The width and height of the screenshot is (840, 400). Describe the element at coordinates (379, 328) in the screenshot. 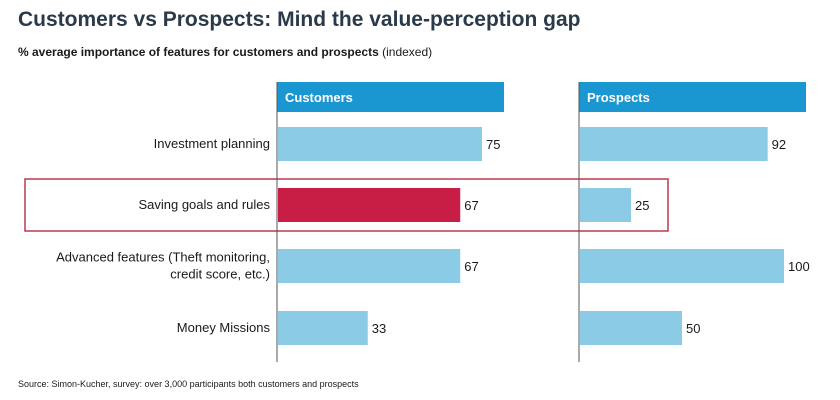

I see `data-label: 33` at that location.